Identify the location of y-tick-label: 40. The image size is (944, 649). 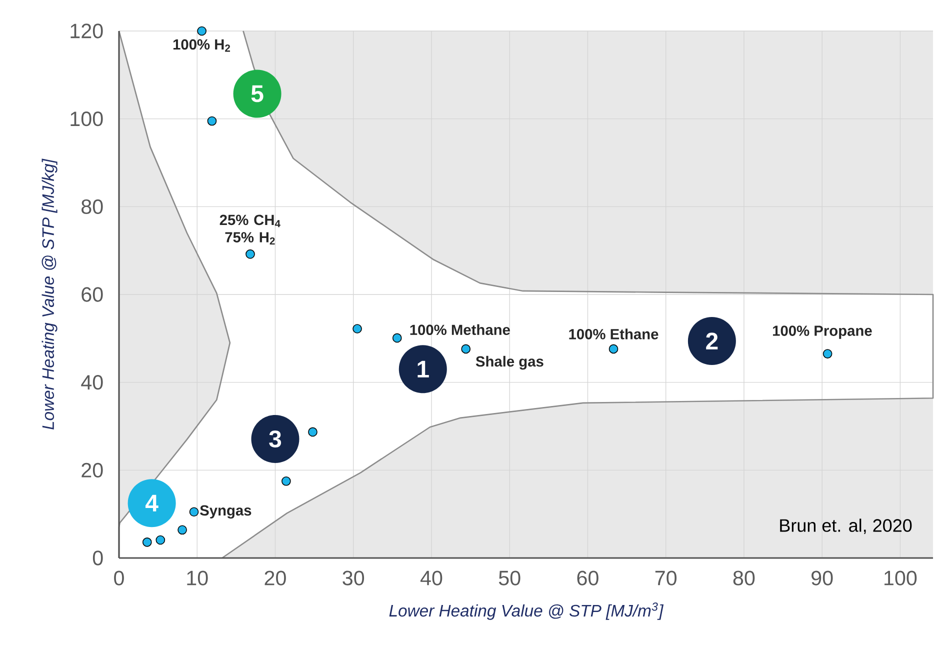
(92, 382).